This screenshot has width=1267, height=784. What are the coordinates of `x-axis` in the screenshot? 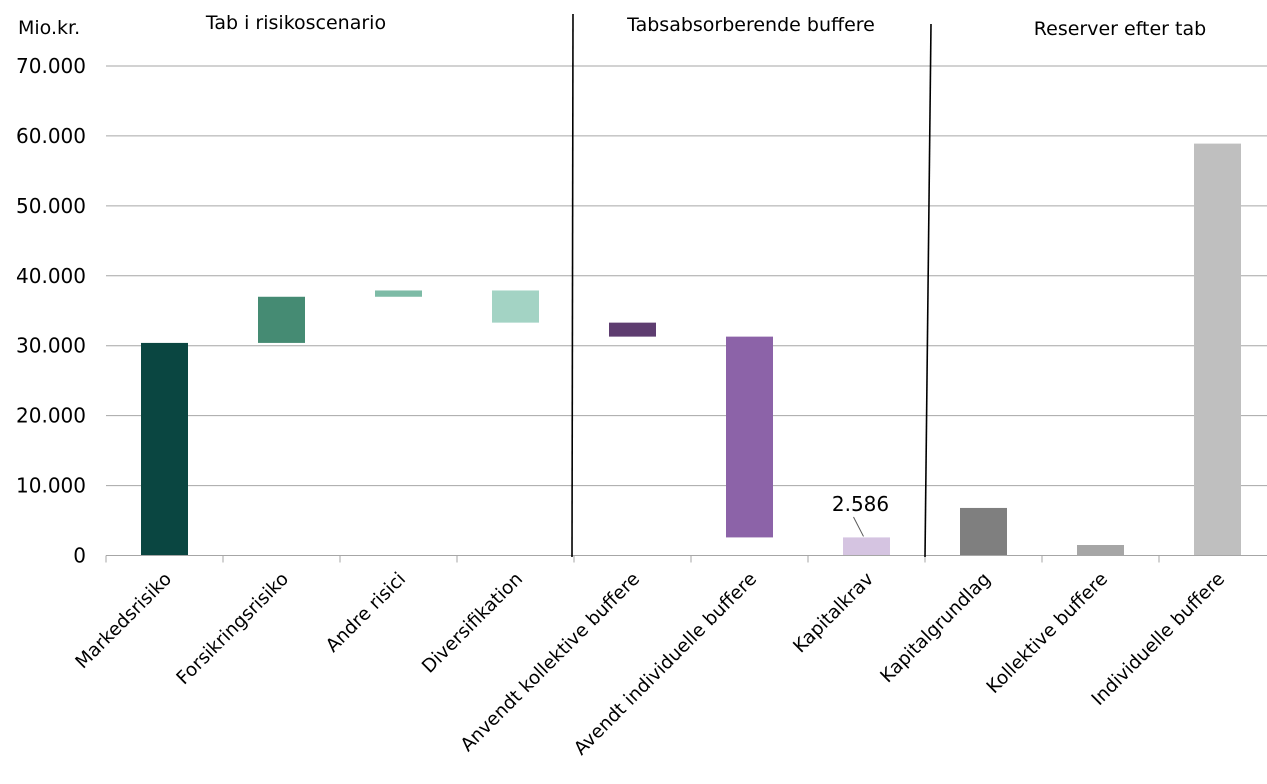 It's located at (686, 559).